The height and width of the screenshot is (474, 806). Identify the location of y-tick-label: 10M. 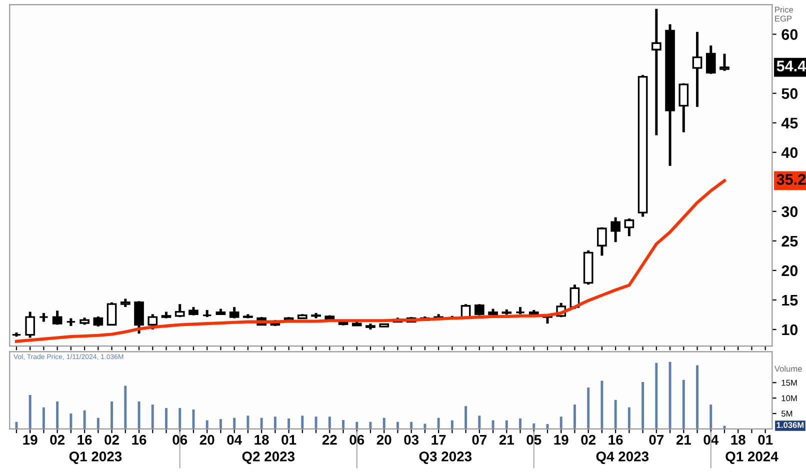
(789, 398).